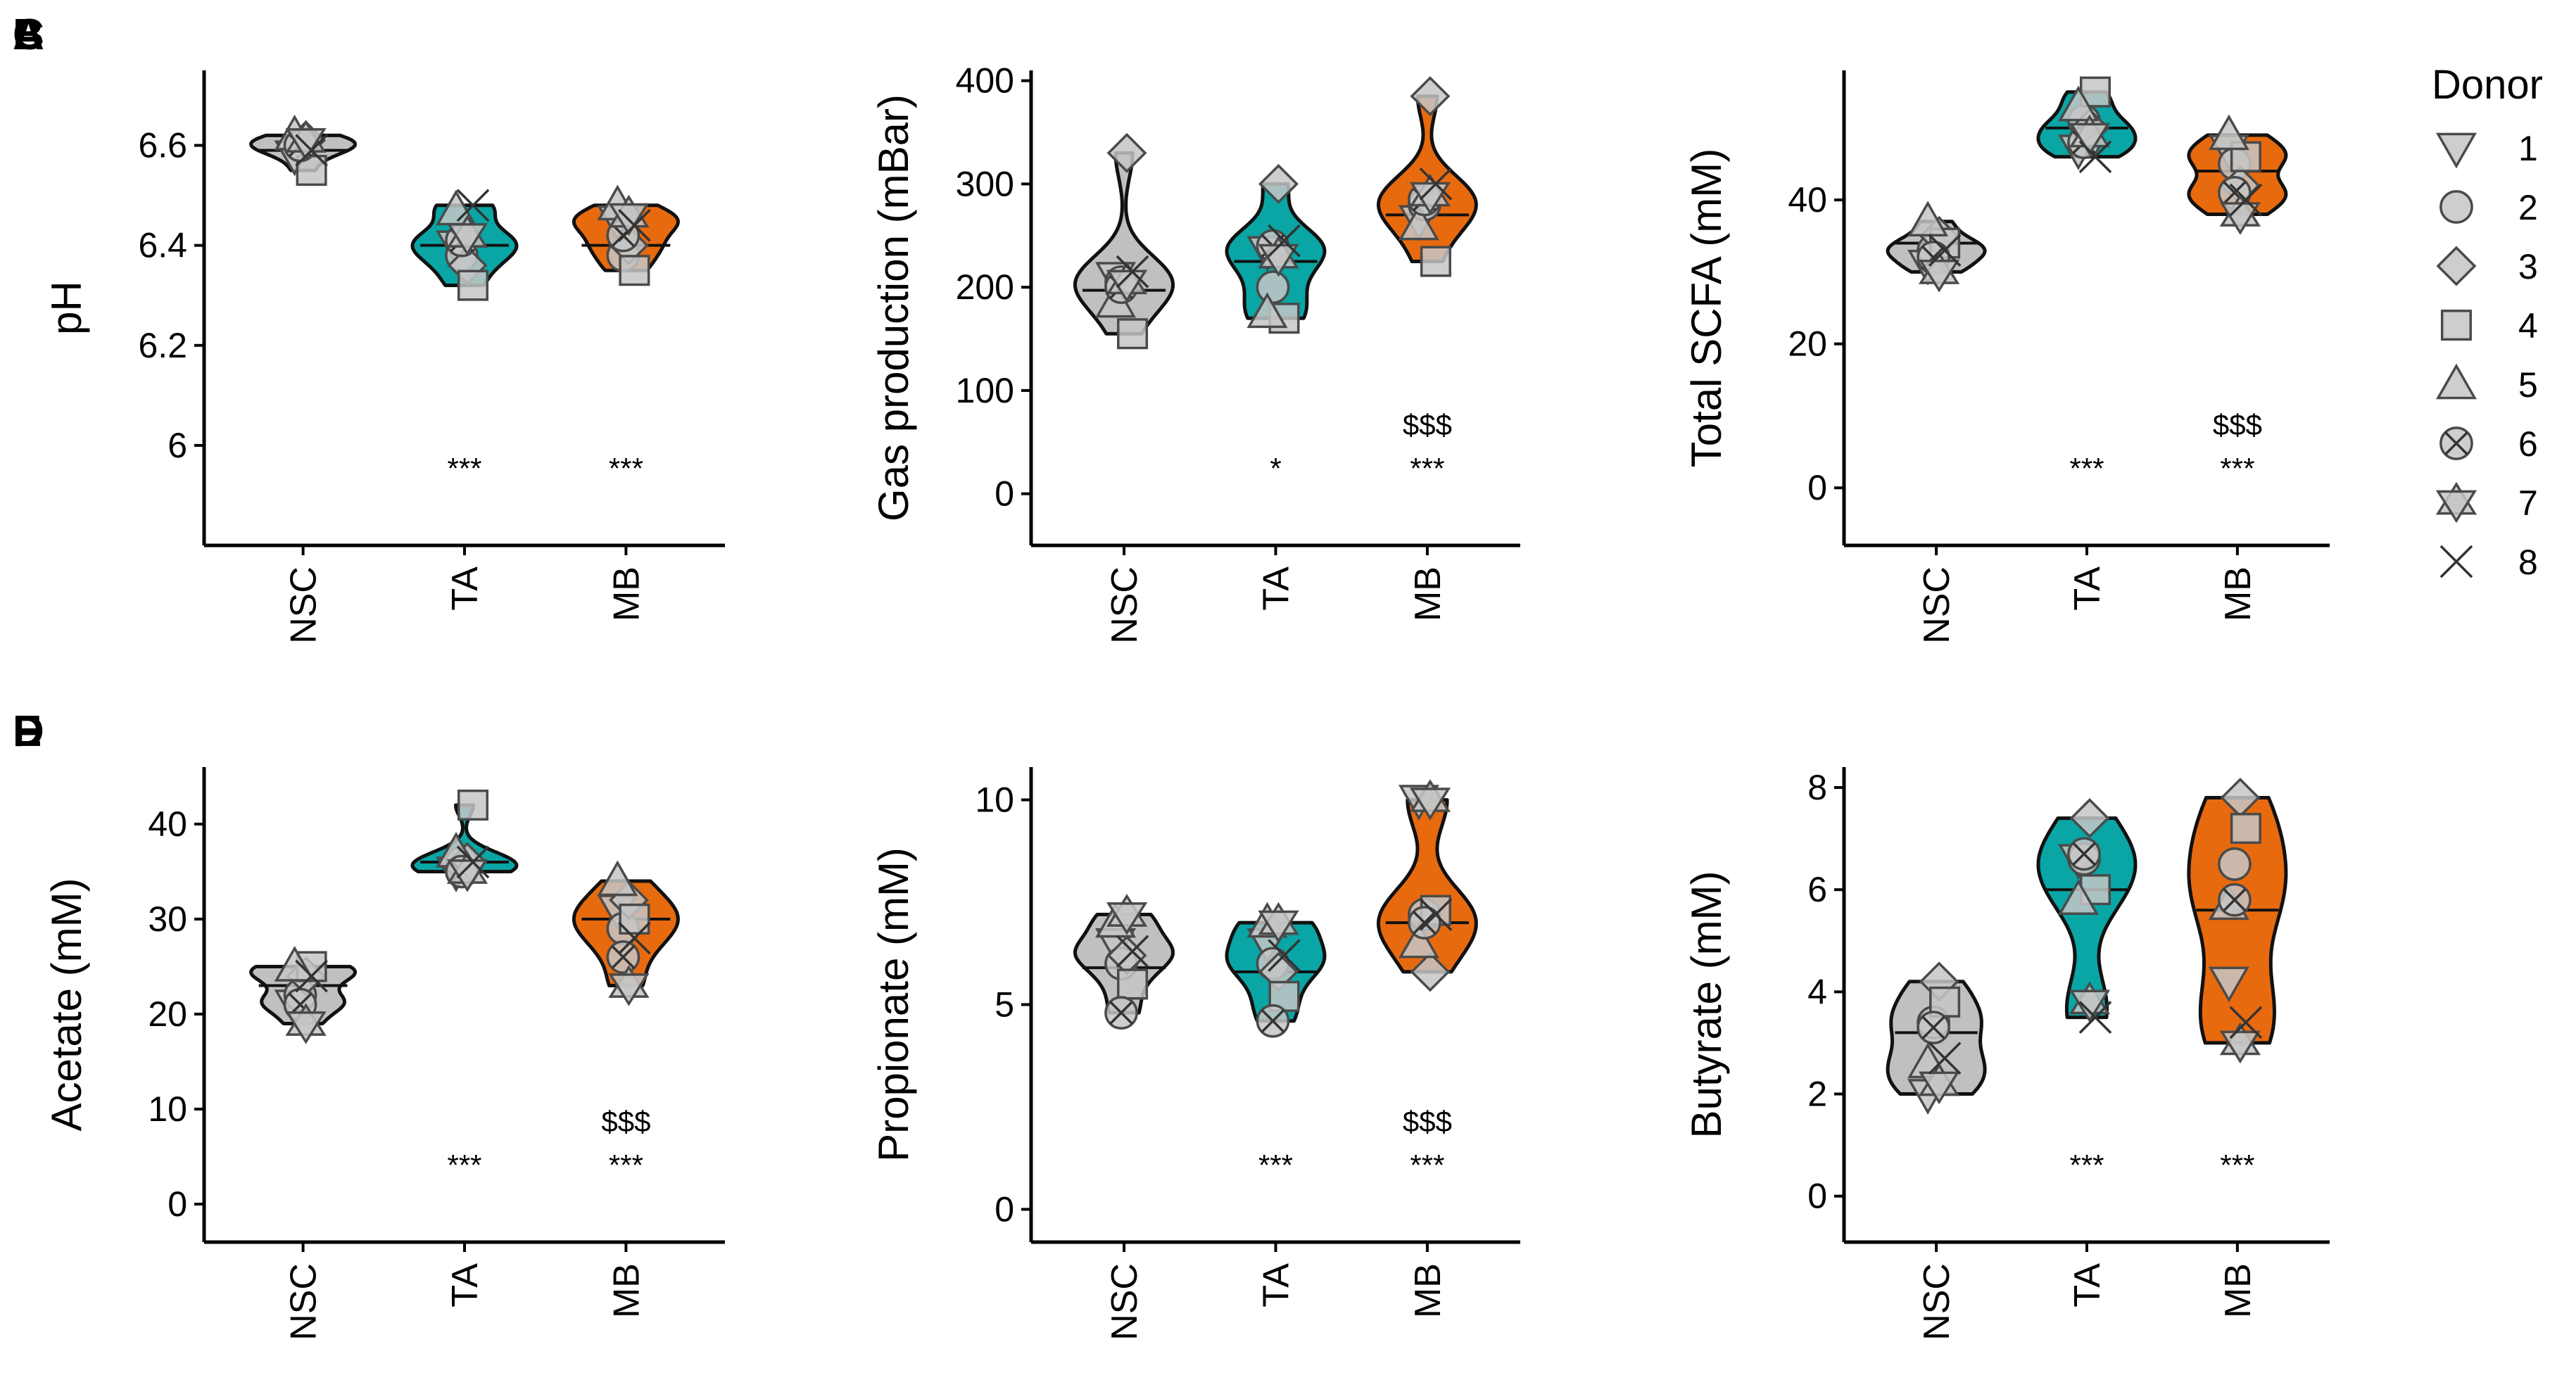 Image resolution: width=2576 pixels, height=1373 pixels. Describe the element at coordinates (2488, 562) in the screenshot. I see `legend-item-8: 8` at that location.